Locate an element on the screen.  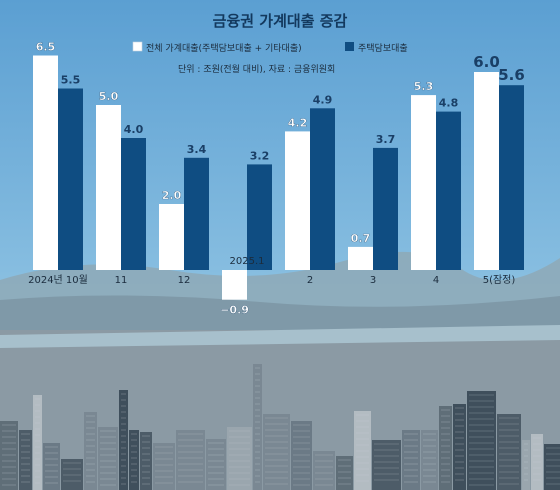
category-label: 2025.1 is located at coordinates (247, 261).